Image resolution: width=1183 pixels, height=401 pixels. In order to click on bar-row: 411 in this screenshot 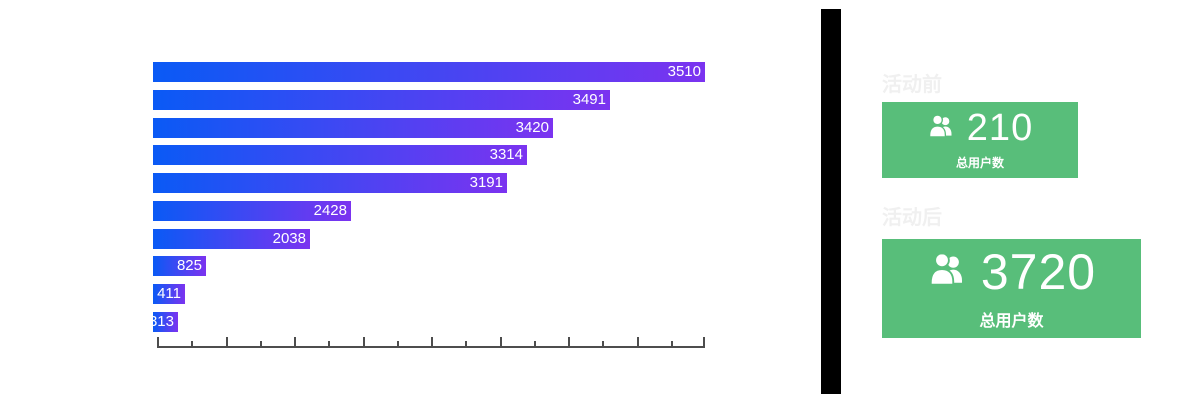, I will do `click(169, 294)`.